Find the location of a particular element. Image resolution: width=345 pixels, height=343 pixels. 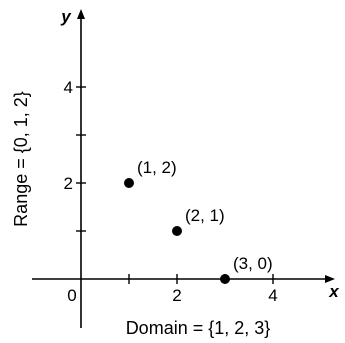

x-axis-label: x is located at coordinates (334, 291).